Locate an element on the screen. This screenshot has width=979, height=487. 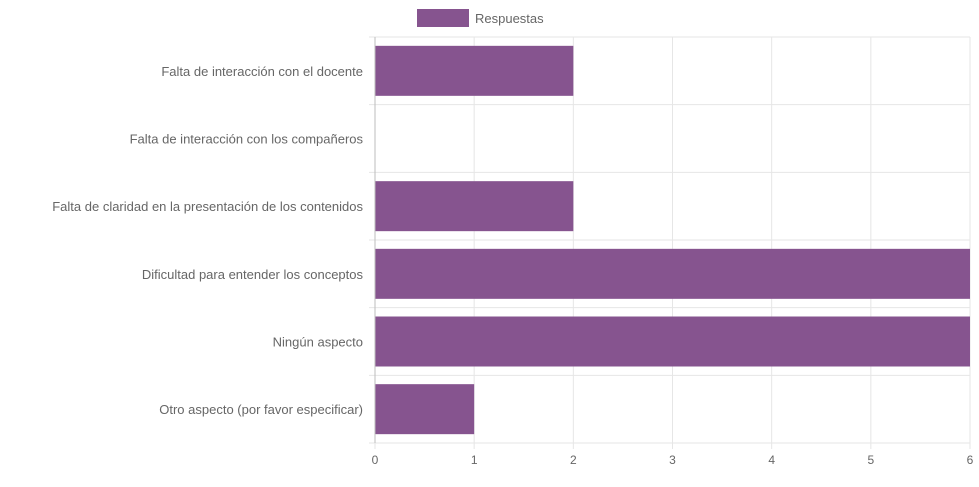
x-tick-label: 0 is located at coordinates (375, 460).